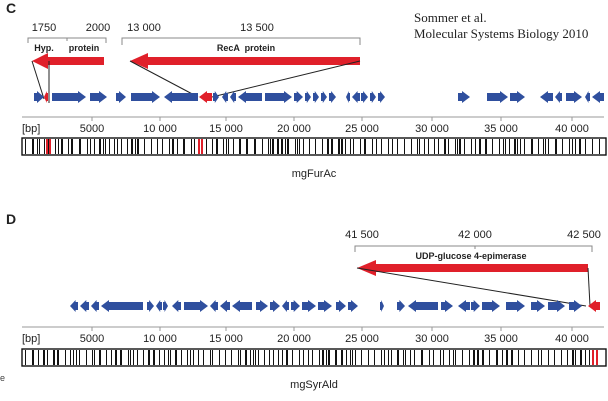 This screenshot has width=608, height=401. What do you see at coordinates (311, 357) in the screenshot?
I see `panel-d-barcode` at bounding box center [311, 357].